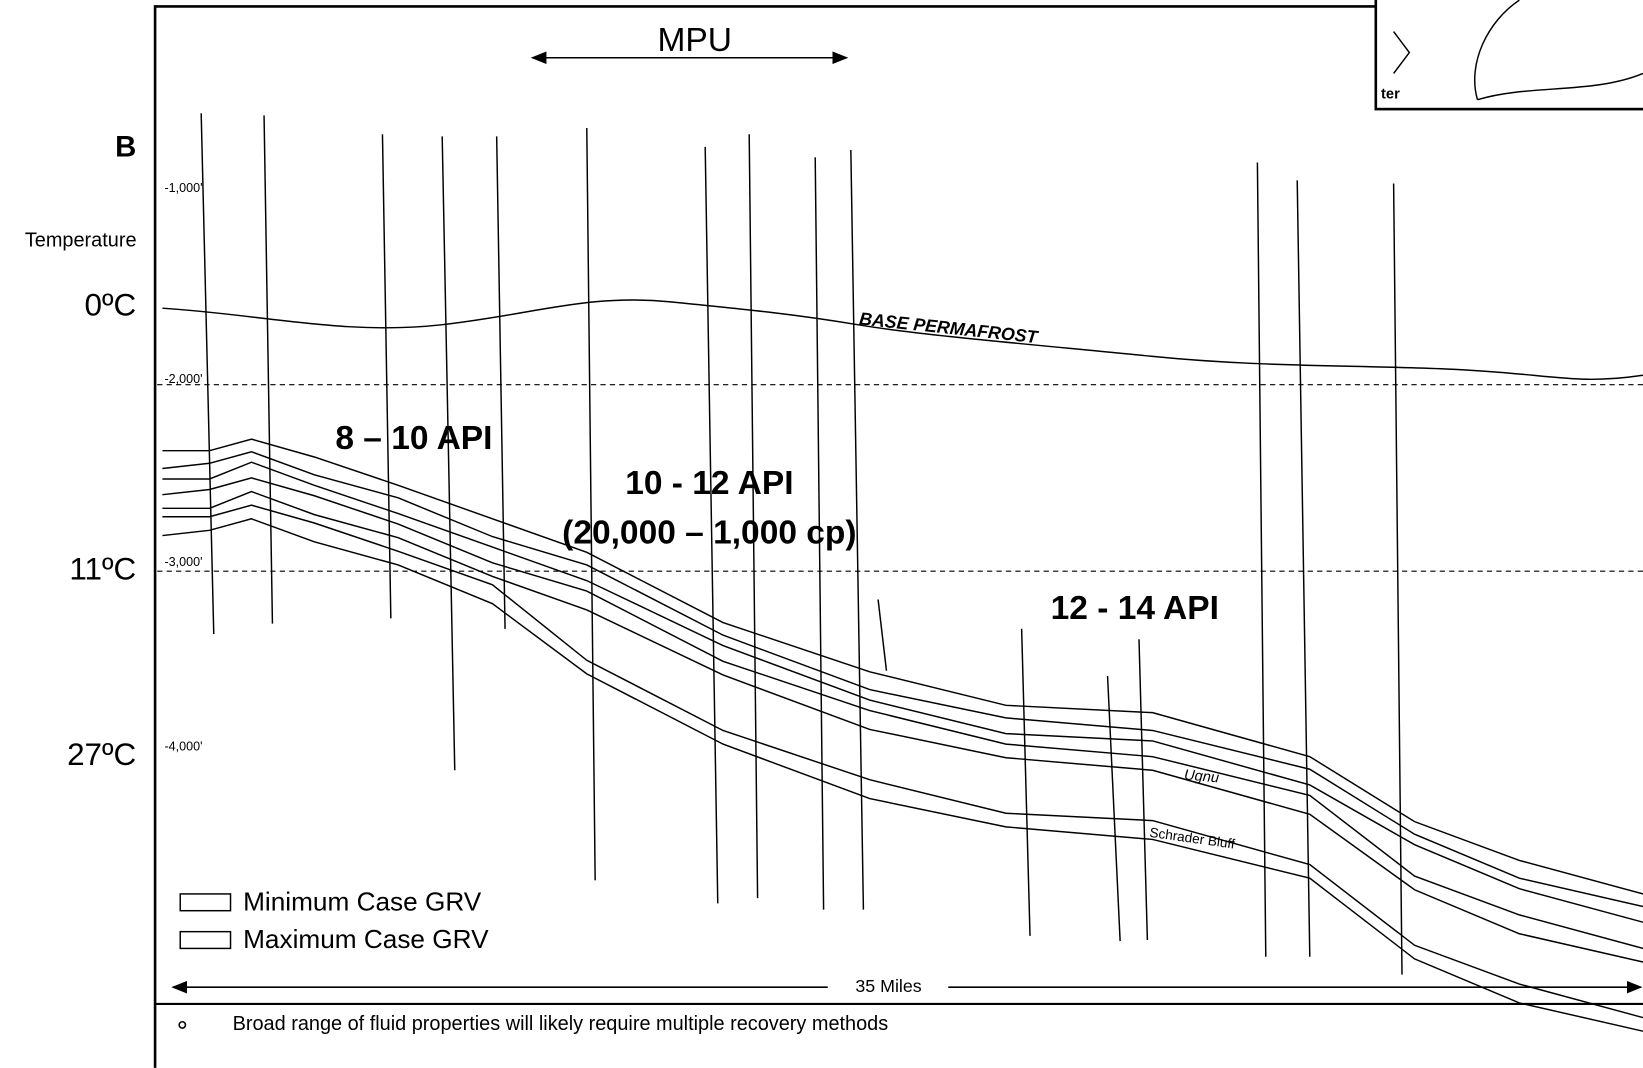 Image resolution: width=1643 pixels, height=1068 pixels. What do you see at coordinates (111, 304) in the screenshot?
I see `temperature: 0ºC` at bounding box center [111, 304].